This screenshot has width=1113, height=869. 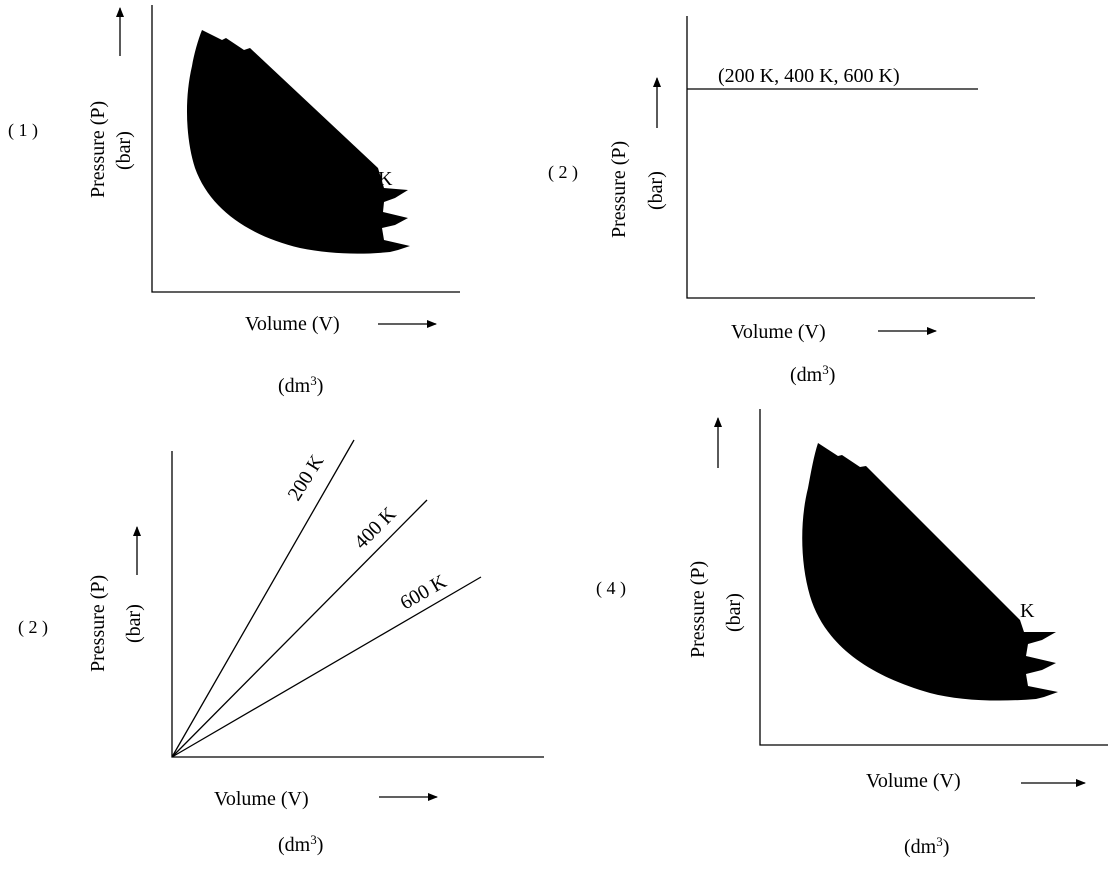 I want to click on panel-2-axes, so click(x=860, y=157).